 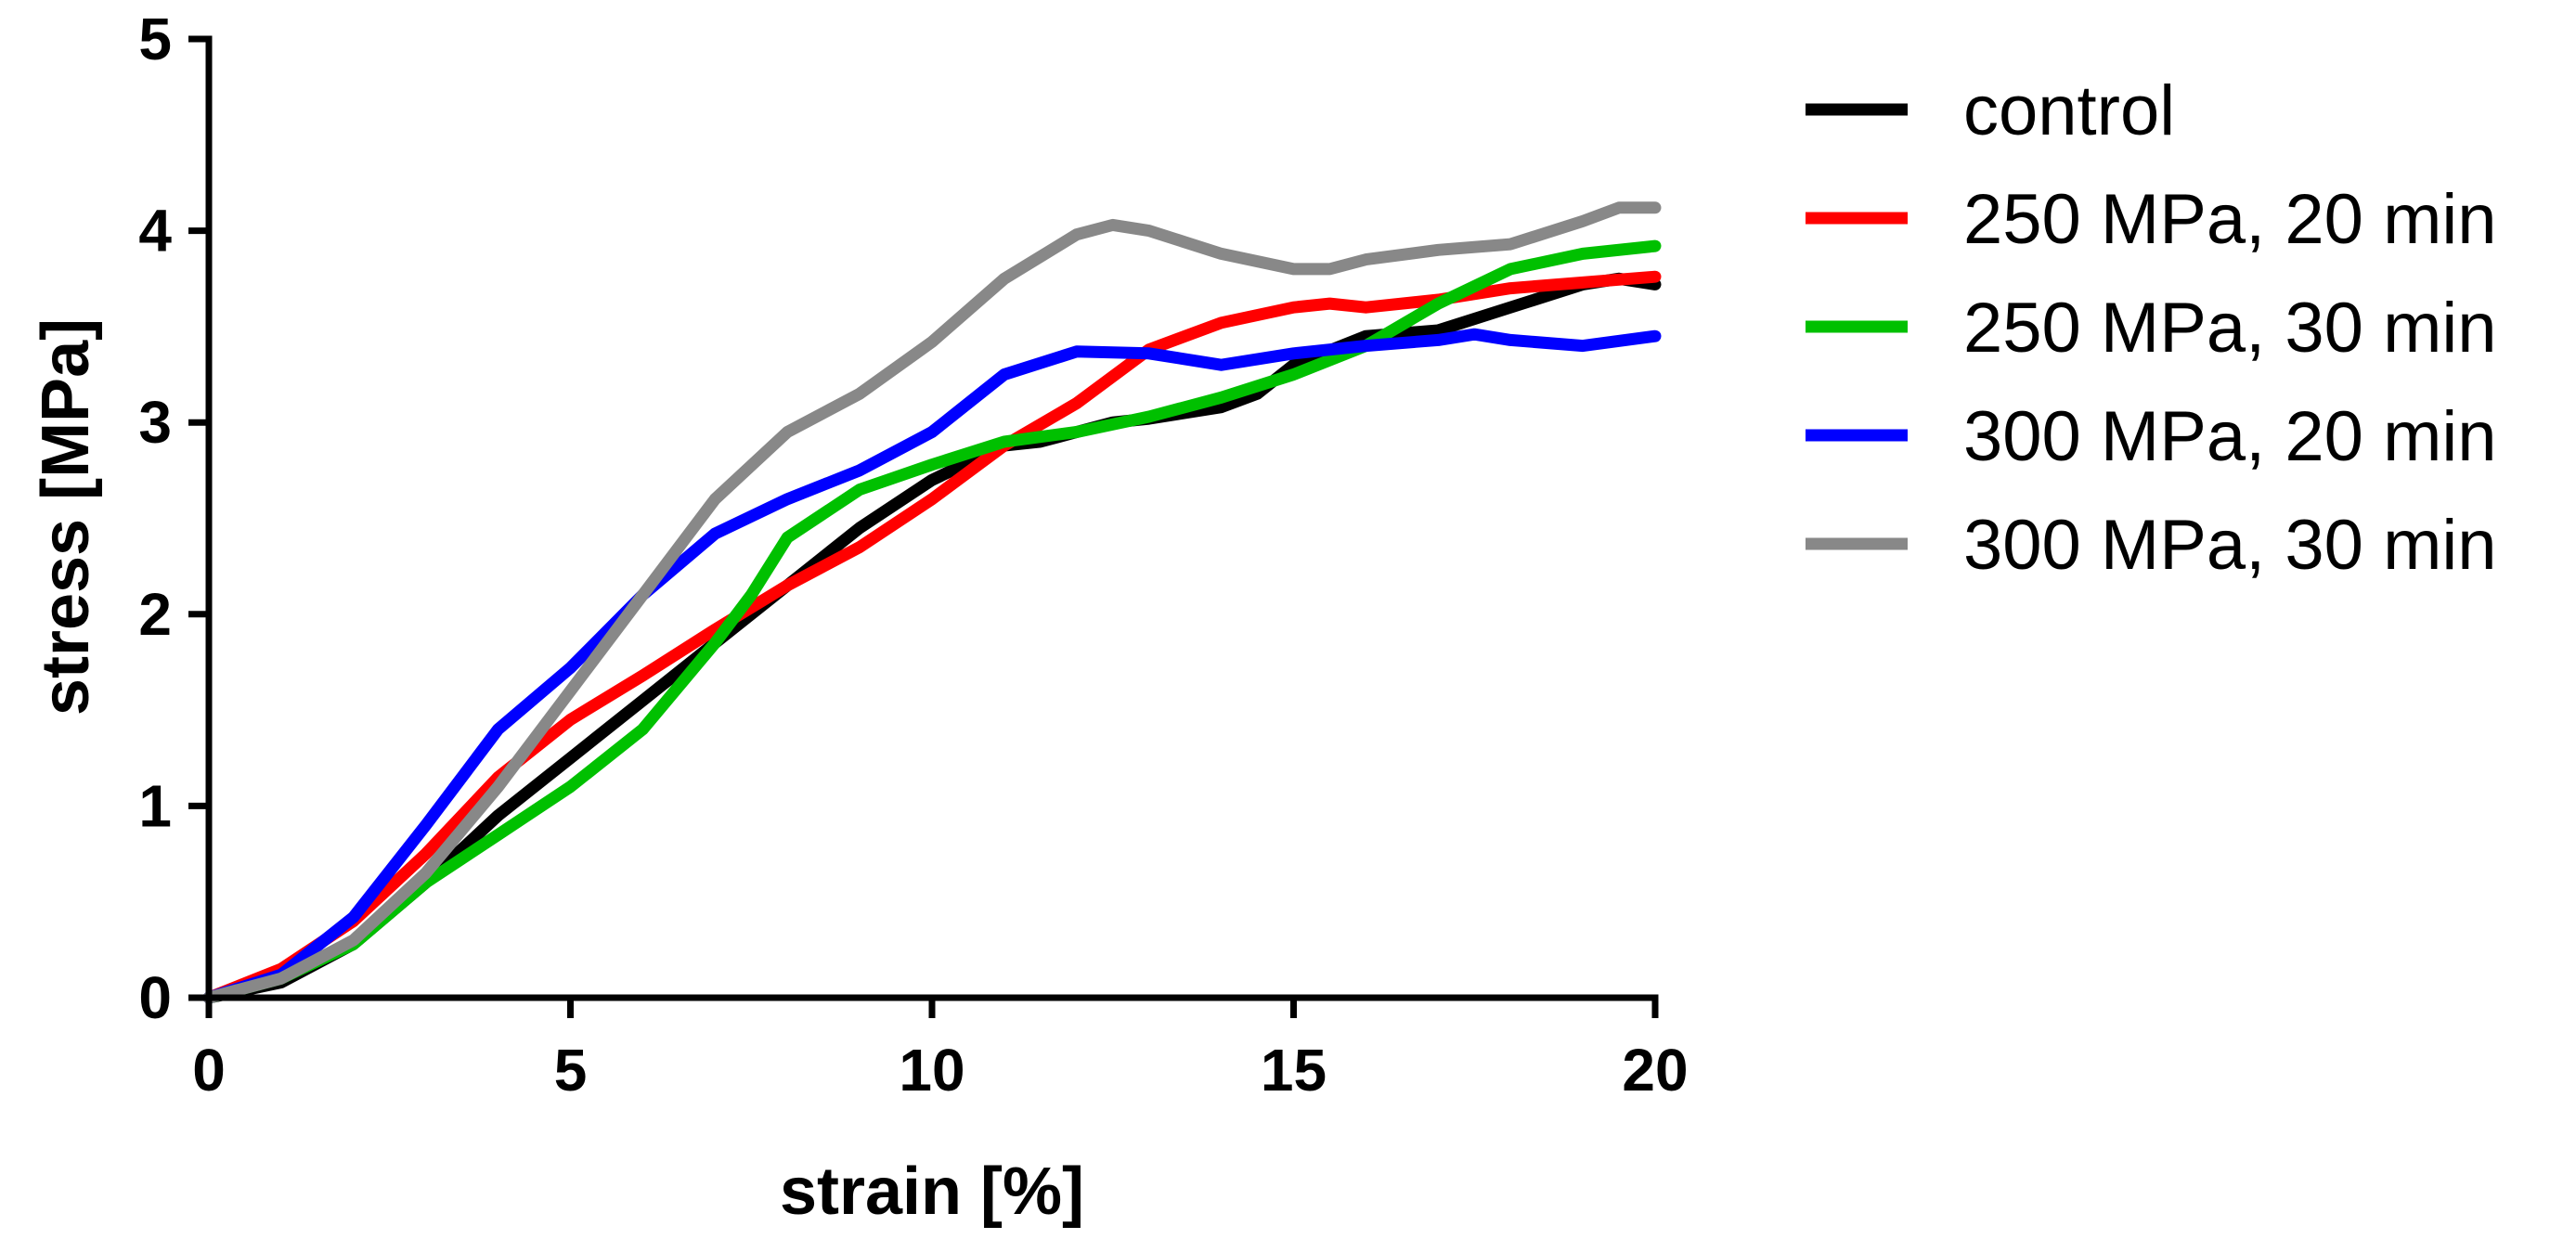 I want to click on x-tick-label-4: 20, so click(x=1655, y=1070).